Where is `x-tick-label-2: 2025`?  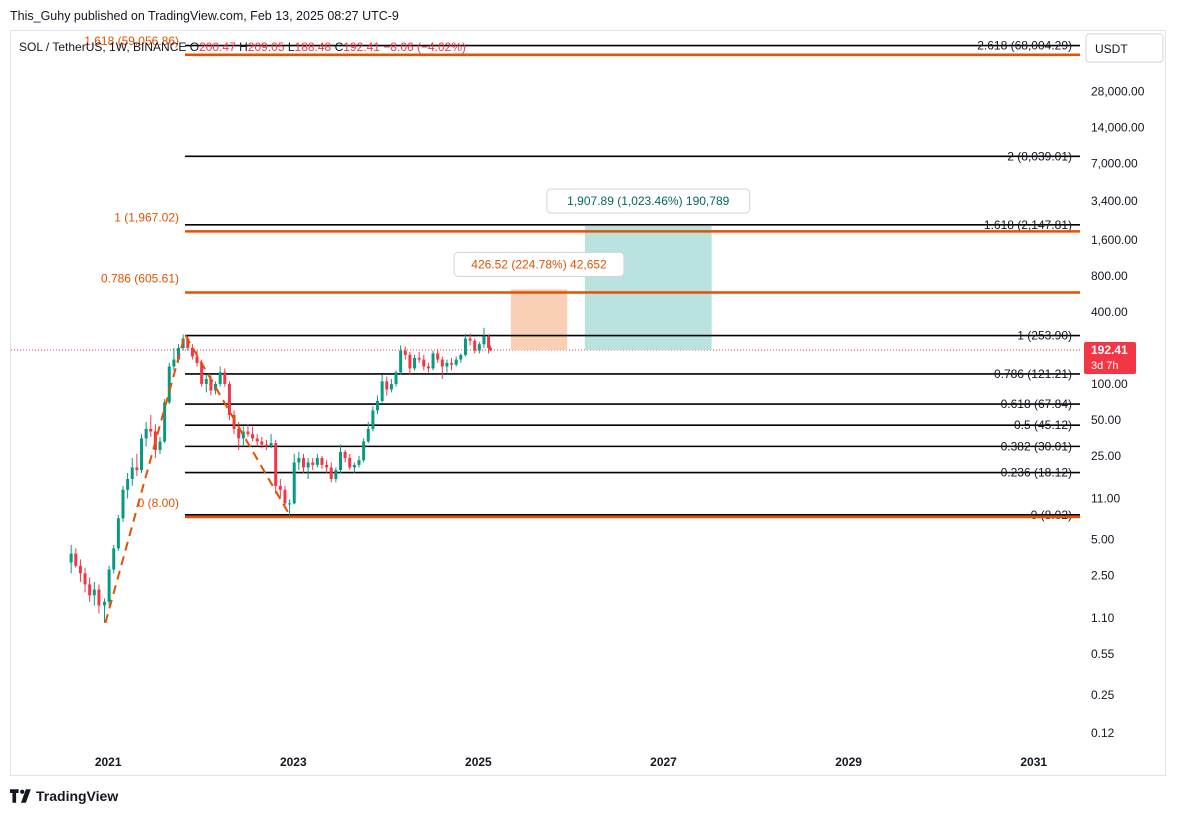 x-tick-label-2: 2025 is located at coordinates (478, 762).